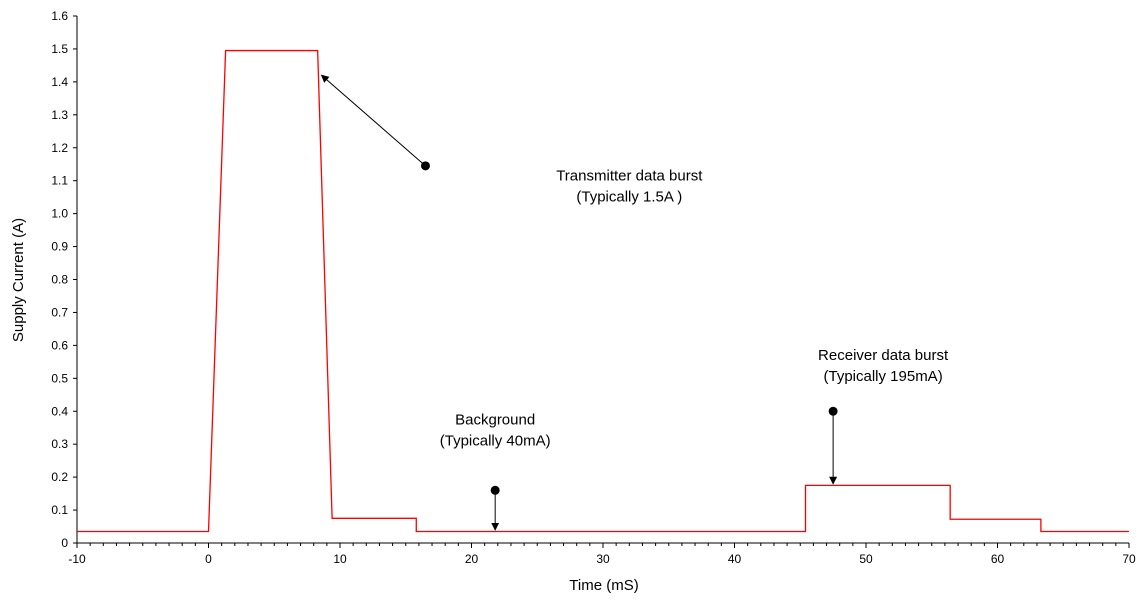  I want to click on y-tick-label: 0.5, so click(59, 378).